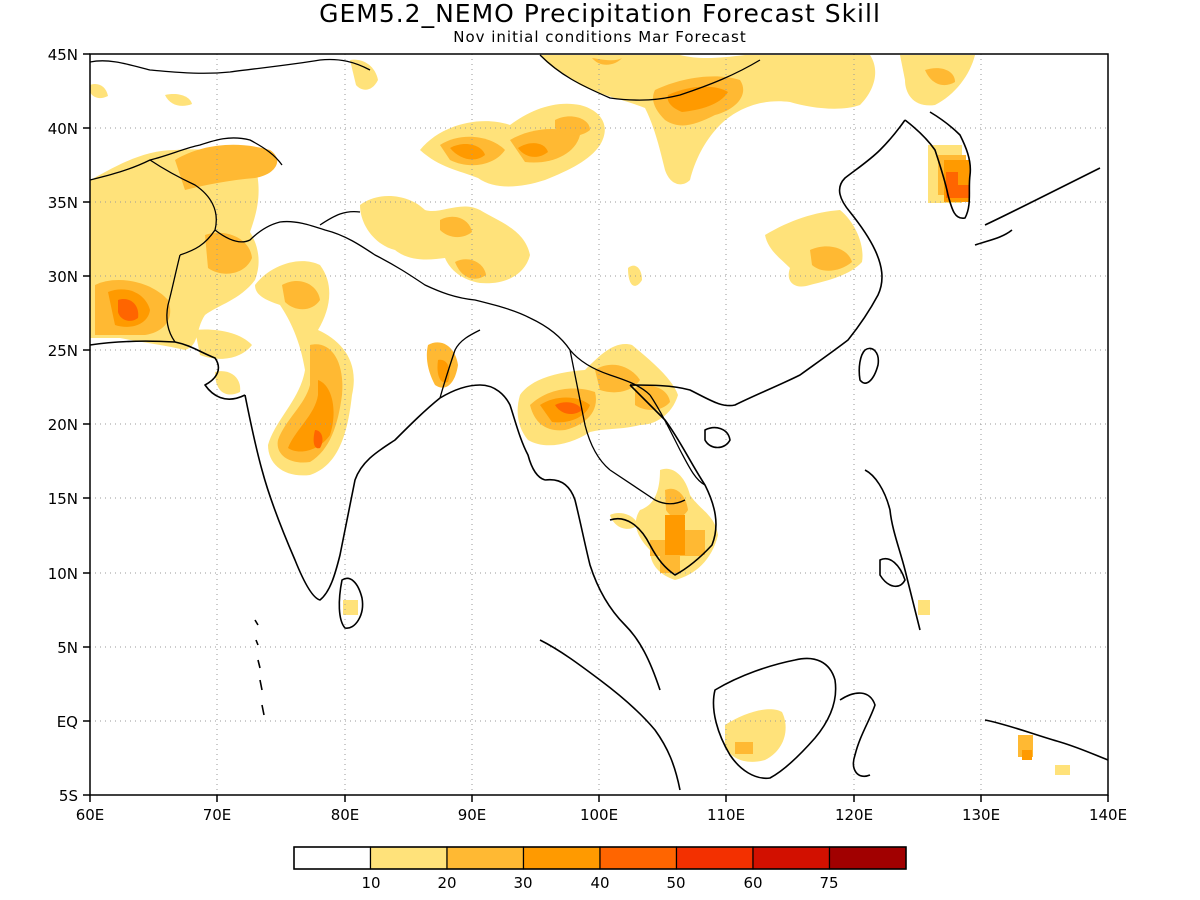  What do you see at coordinates (854, 815) in the screenshot?
I see `x-tick-label: 120E` at bounding box center [854, 815].